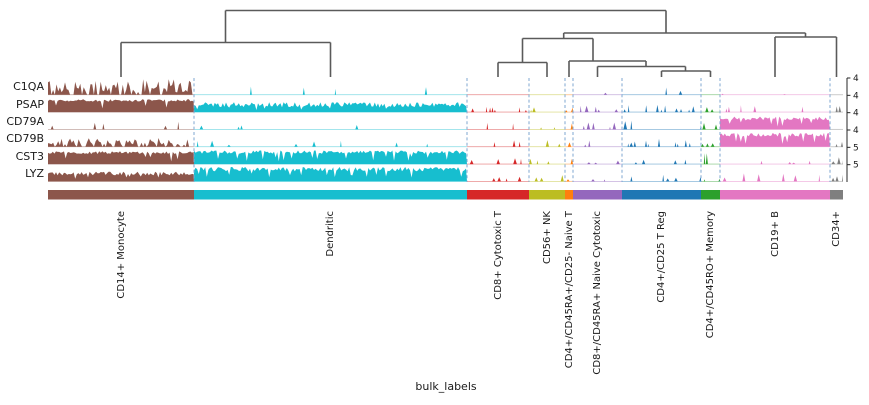 The image size is (869, 405). Describe the element at coordinates (498, 255) in the screenshot. I see `category-label-2: CD8+ Cytotoxic T` at that location.